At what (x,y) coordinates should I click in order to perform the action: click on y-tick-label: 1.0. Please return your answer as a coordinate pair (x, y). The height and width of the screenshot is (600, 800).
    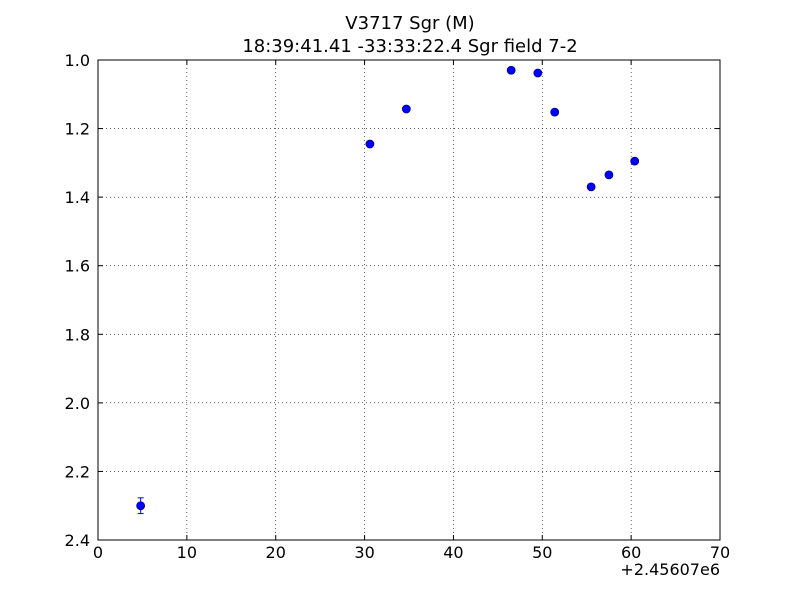
    Looking at the image, I should click on (77, 60).